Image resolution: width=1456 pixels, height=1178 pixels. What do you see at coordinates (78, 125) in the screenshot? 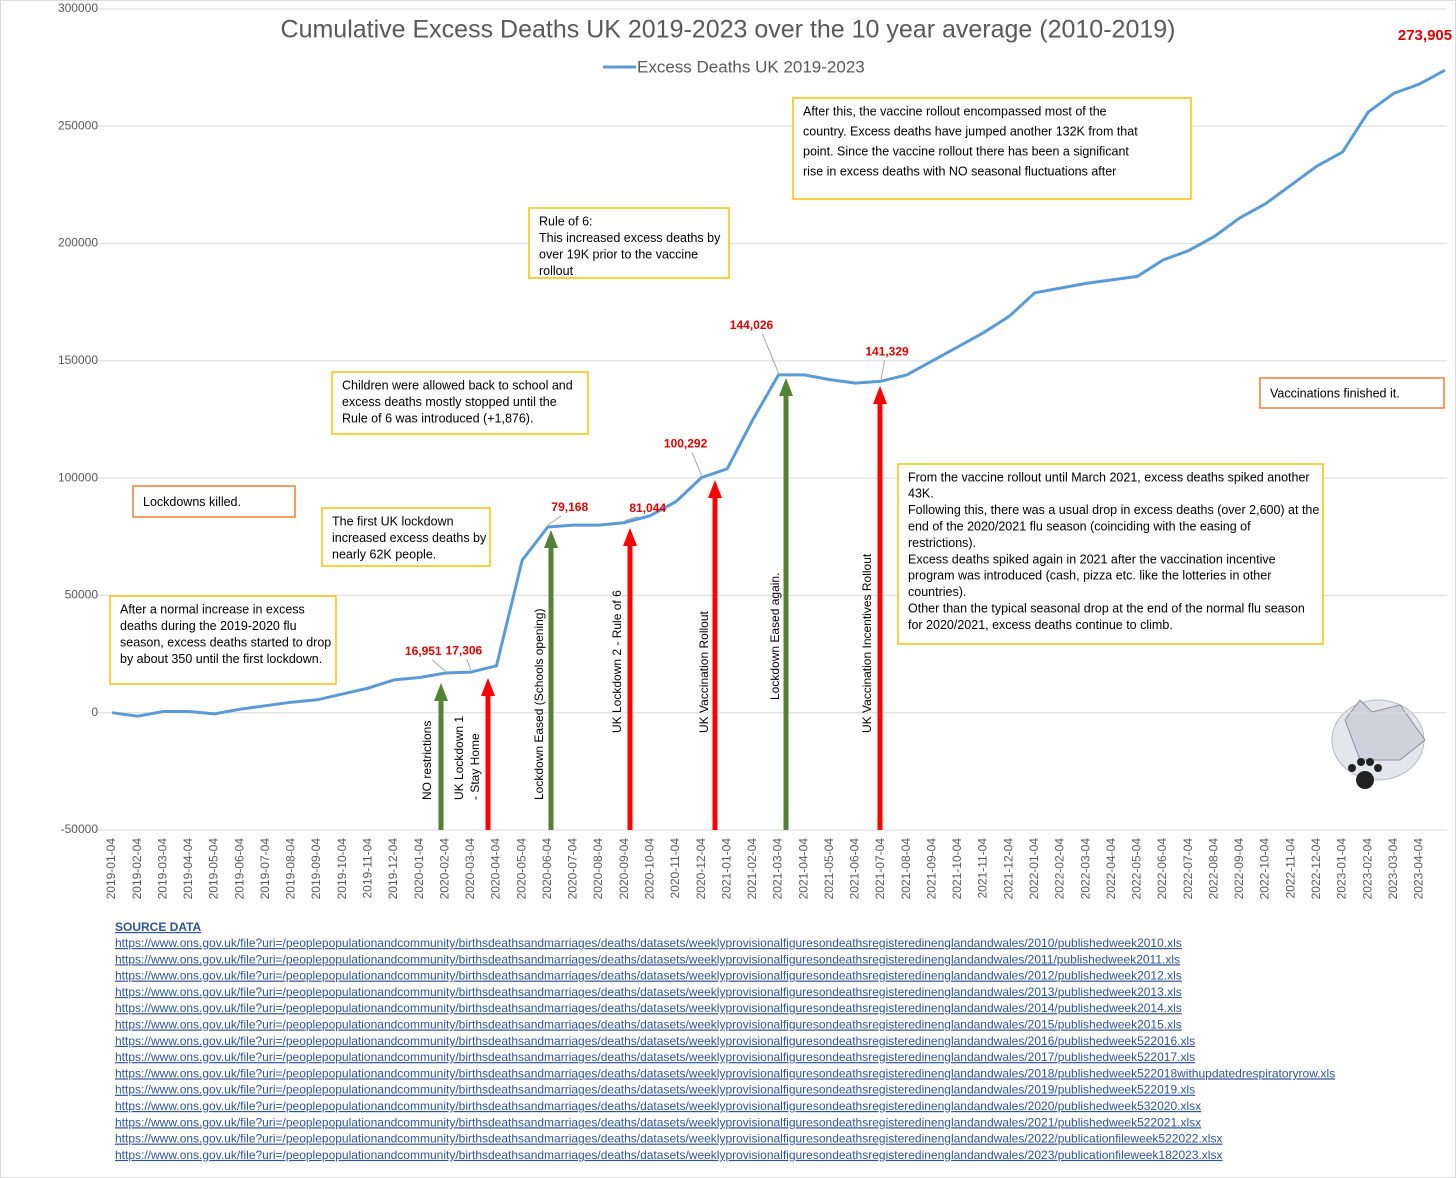
I see `y-tick-label: 250000` at bounding box center [78, 125].